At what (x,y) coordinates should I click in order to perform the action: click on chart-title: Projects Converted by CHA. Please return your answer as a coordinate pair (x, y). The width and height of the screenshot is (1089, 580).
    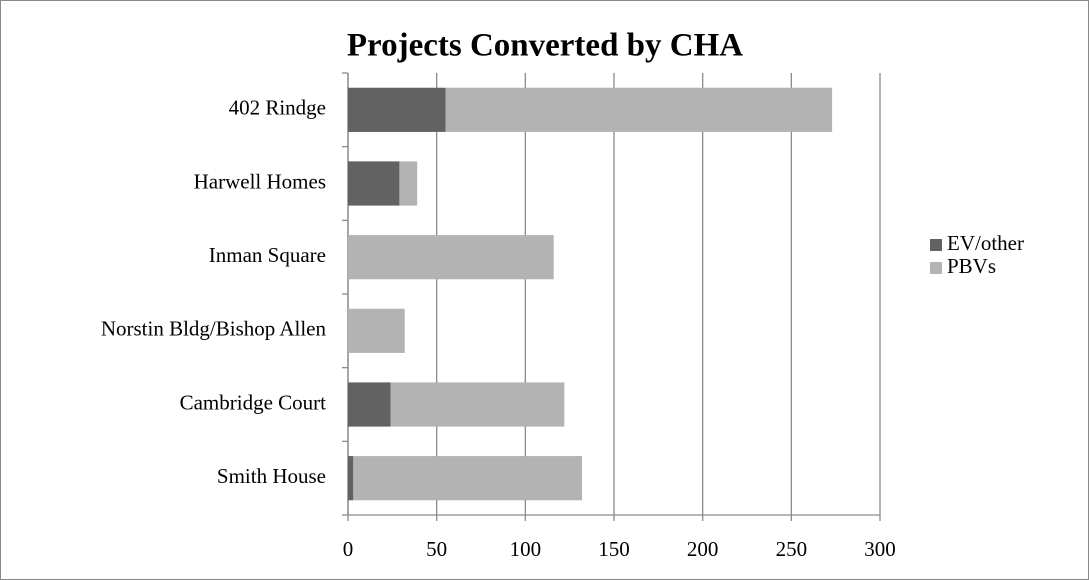
    Looking at the image, I should click on (545, 46).